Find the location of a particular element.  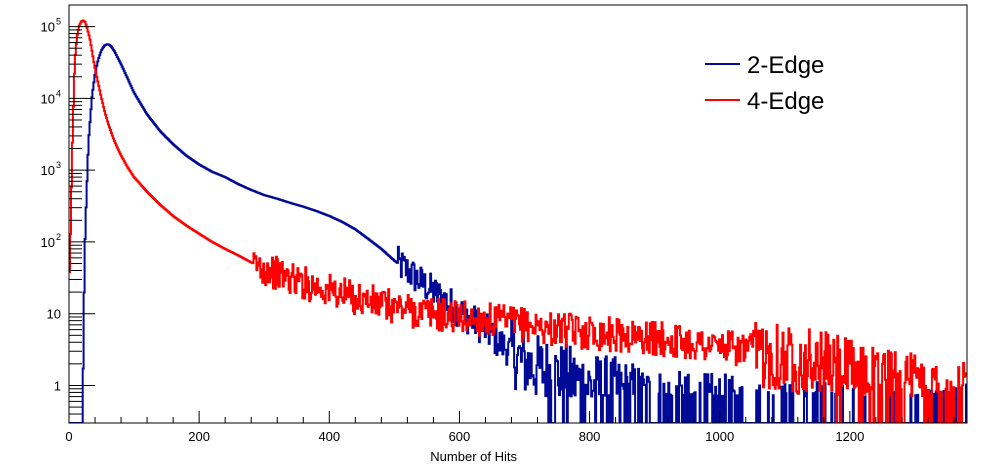

y-tick-label-1000: 10 is located at coordinates (48, 170).